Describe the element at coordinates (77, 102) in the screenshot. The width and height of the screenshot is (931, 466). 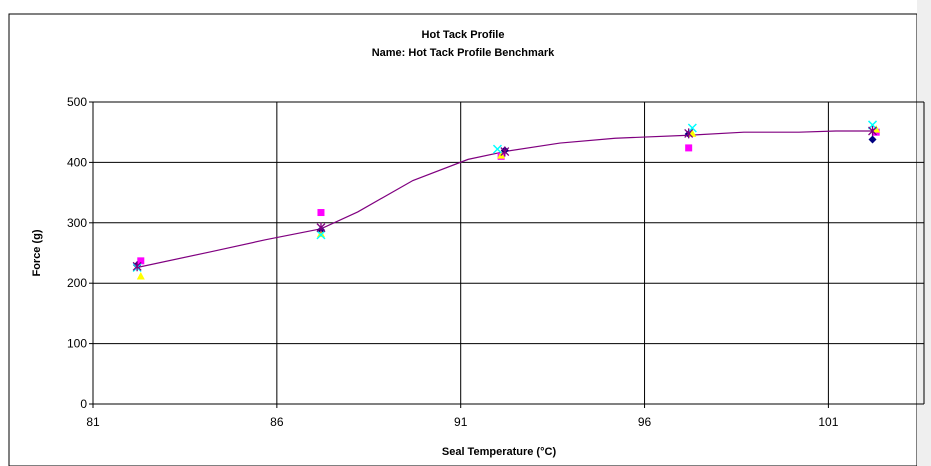
I see `y-tick-label: 500` at that location.